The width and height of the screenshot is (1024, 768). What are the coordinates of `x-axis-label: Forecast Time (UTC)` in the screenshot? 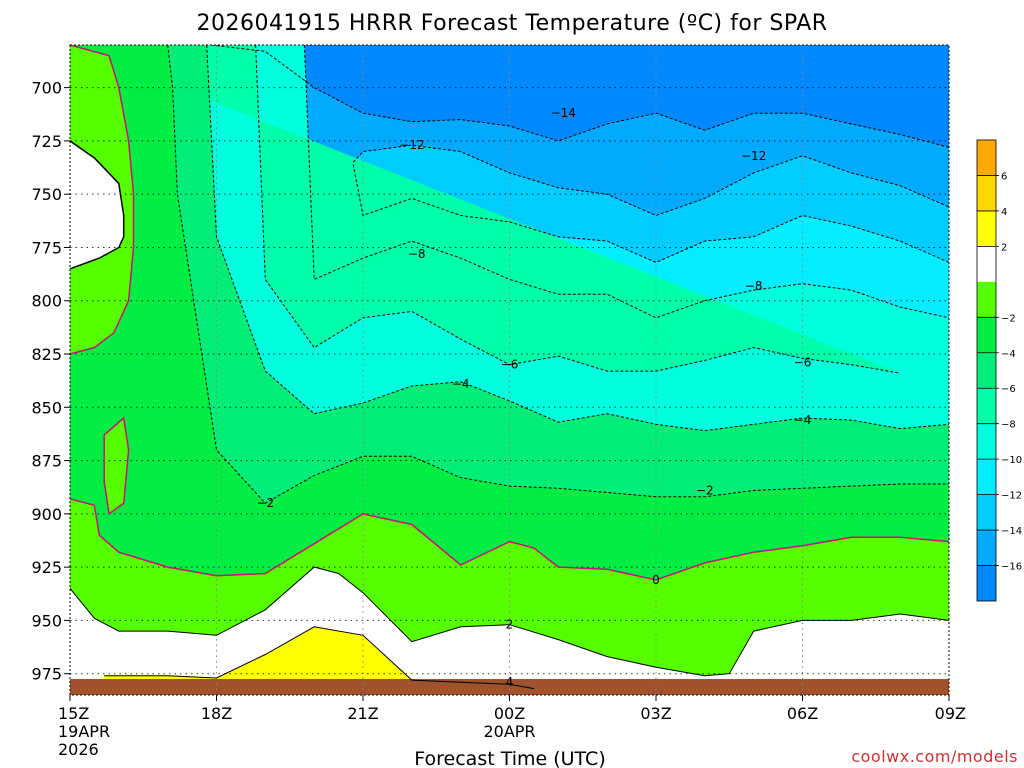 It's located at (509, 758).